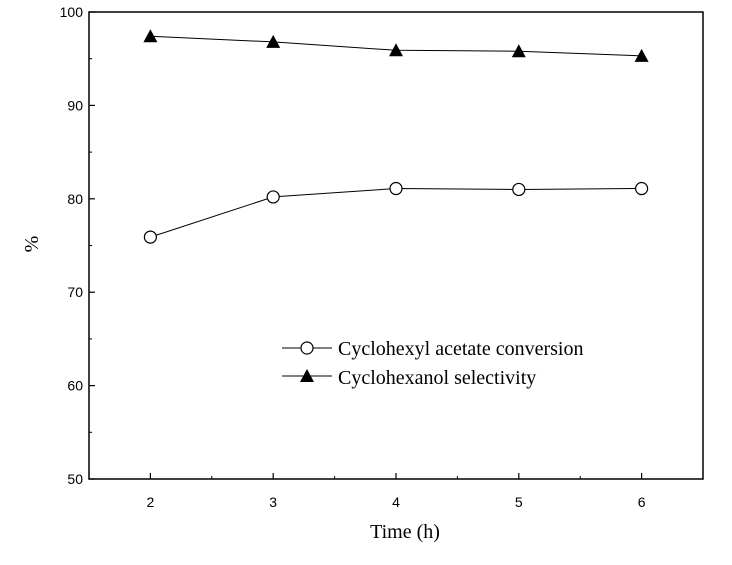 This screenshot has height=565, width=732. I want to click on y-tick-label: 90, so click(75, 105).